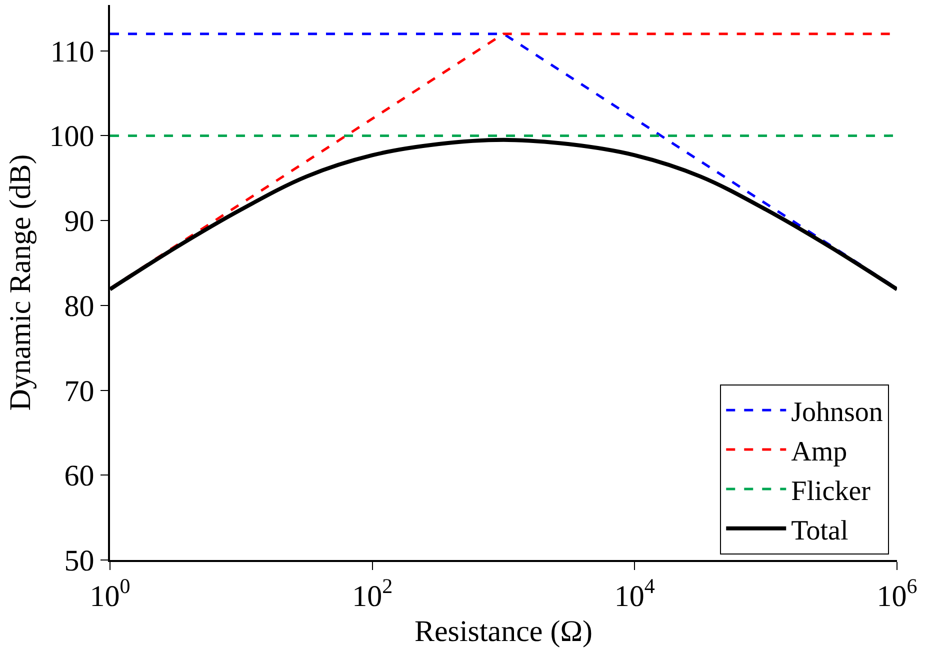  I want to click on x-tick-label: 10$^{4}$, so click(635, 593).